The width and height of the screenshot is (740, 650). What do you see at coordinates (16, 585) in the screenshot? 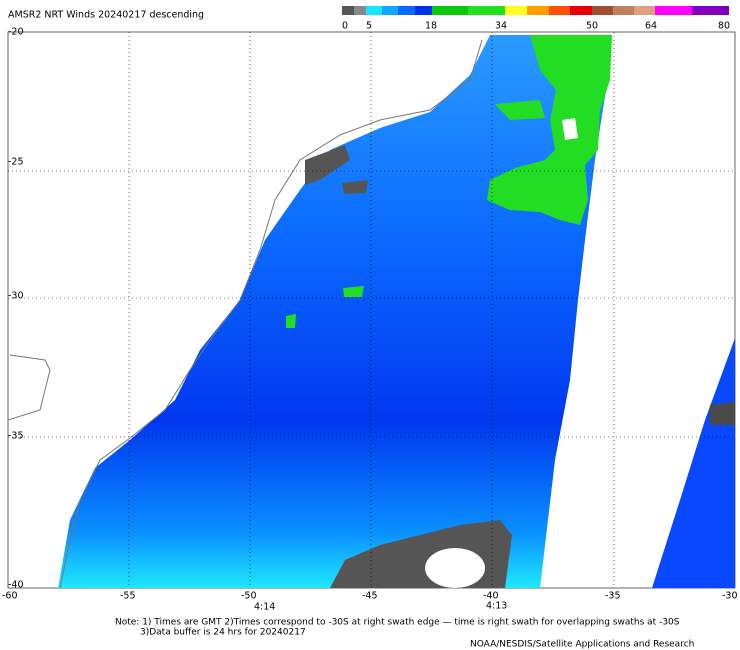
I see `lat-label: -40` at bounding box center [16, 585].